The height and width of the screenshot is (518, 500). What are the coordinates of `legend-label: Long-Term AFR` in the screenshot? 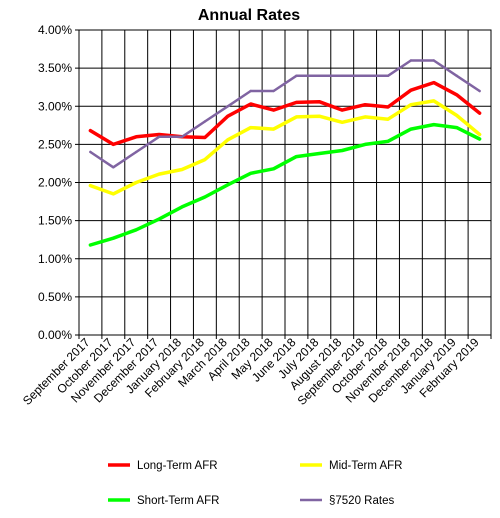 It's located at (177, 466).